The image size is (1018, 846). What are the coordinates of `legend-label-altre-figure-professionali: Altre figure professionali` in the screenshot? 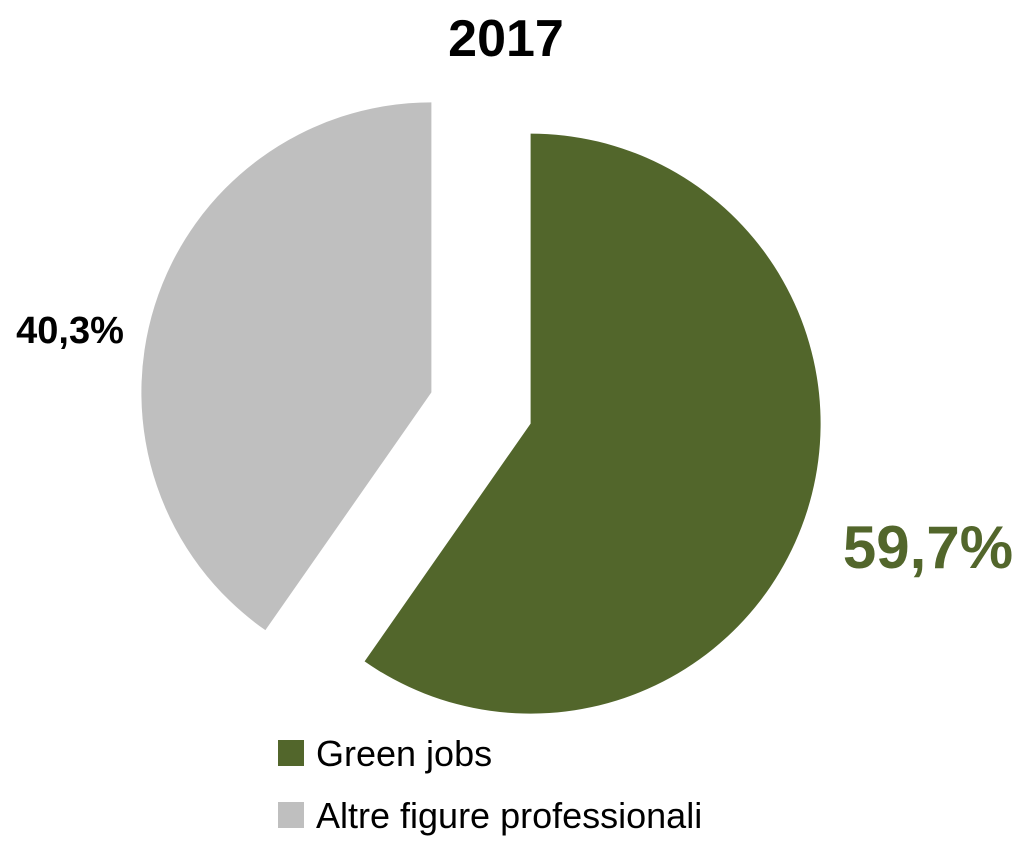 It's located at (509, 815).